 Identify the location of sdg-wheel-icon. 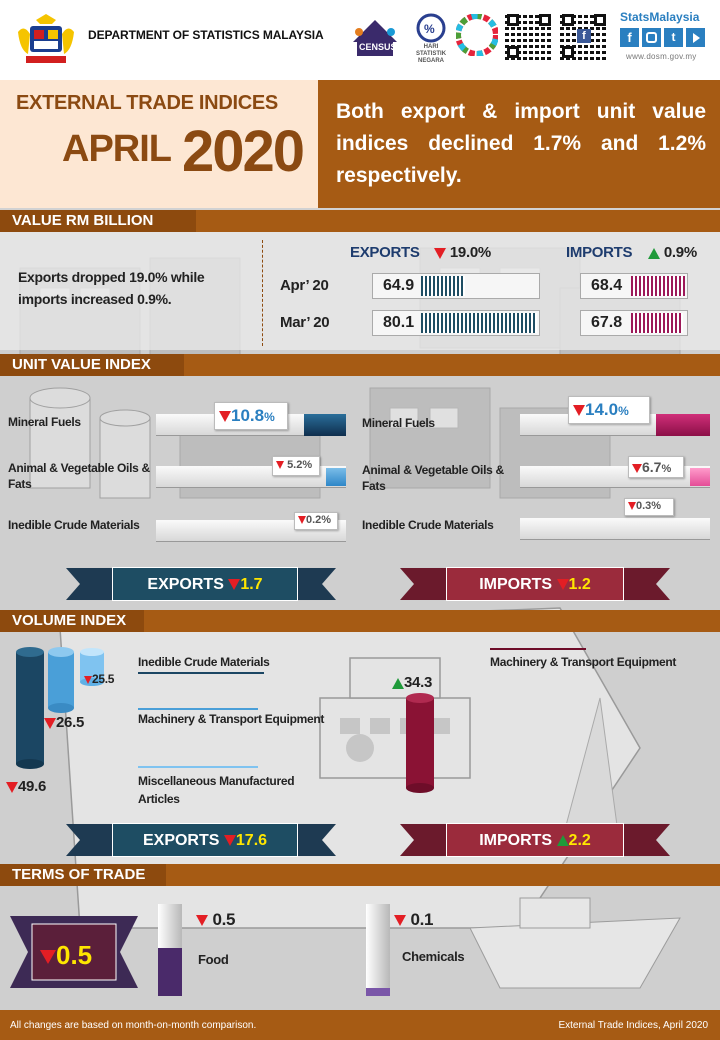
(477, 35).